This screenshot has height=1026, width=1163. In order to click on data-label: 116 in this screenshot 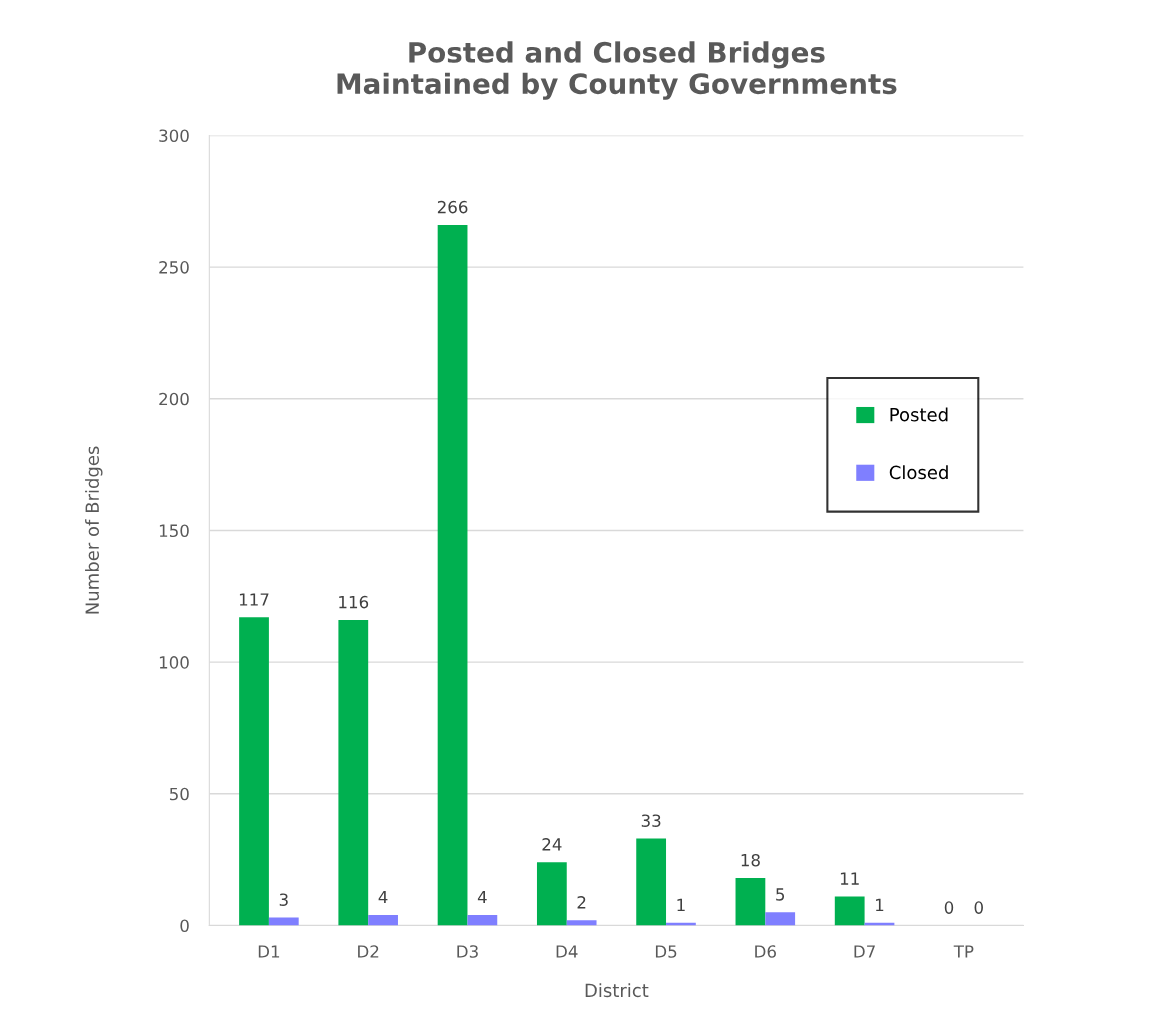, I will do `click(354, 602)`.